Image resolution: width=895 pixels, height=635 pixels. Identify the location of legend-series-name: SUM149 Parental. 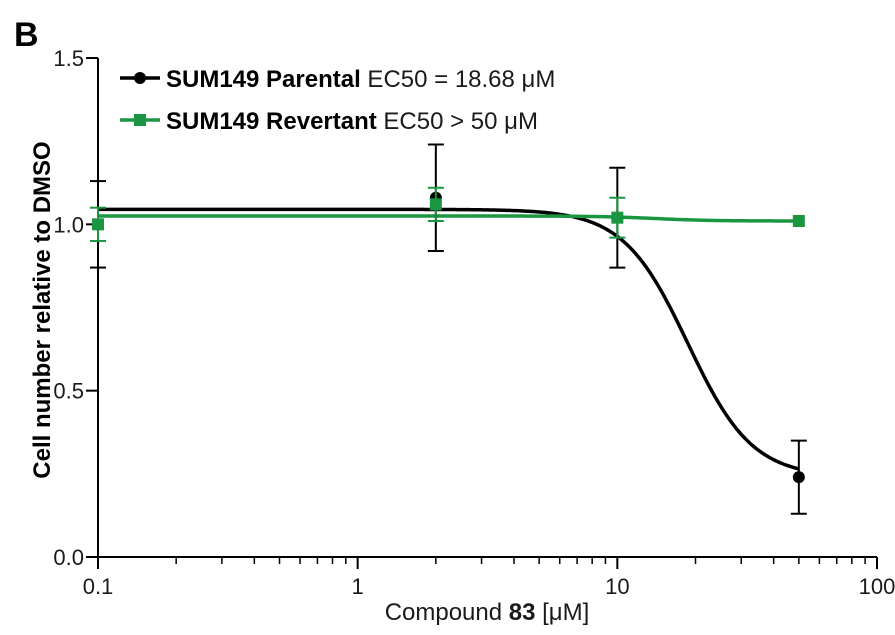
(263, 79).